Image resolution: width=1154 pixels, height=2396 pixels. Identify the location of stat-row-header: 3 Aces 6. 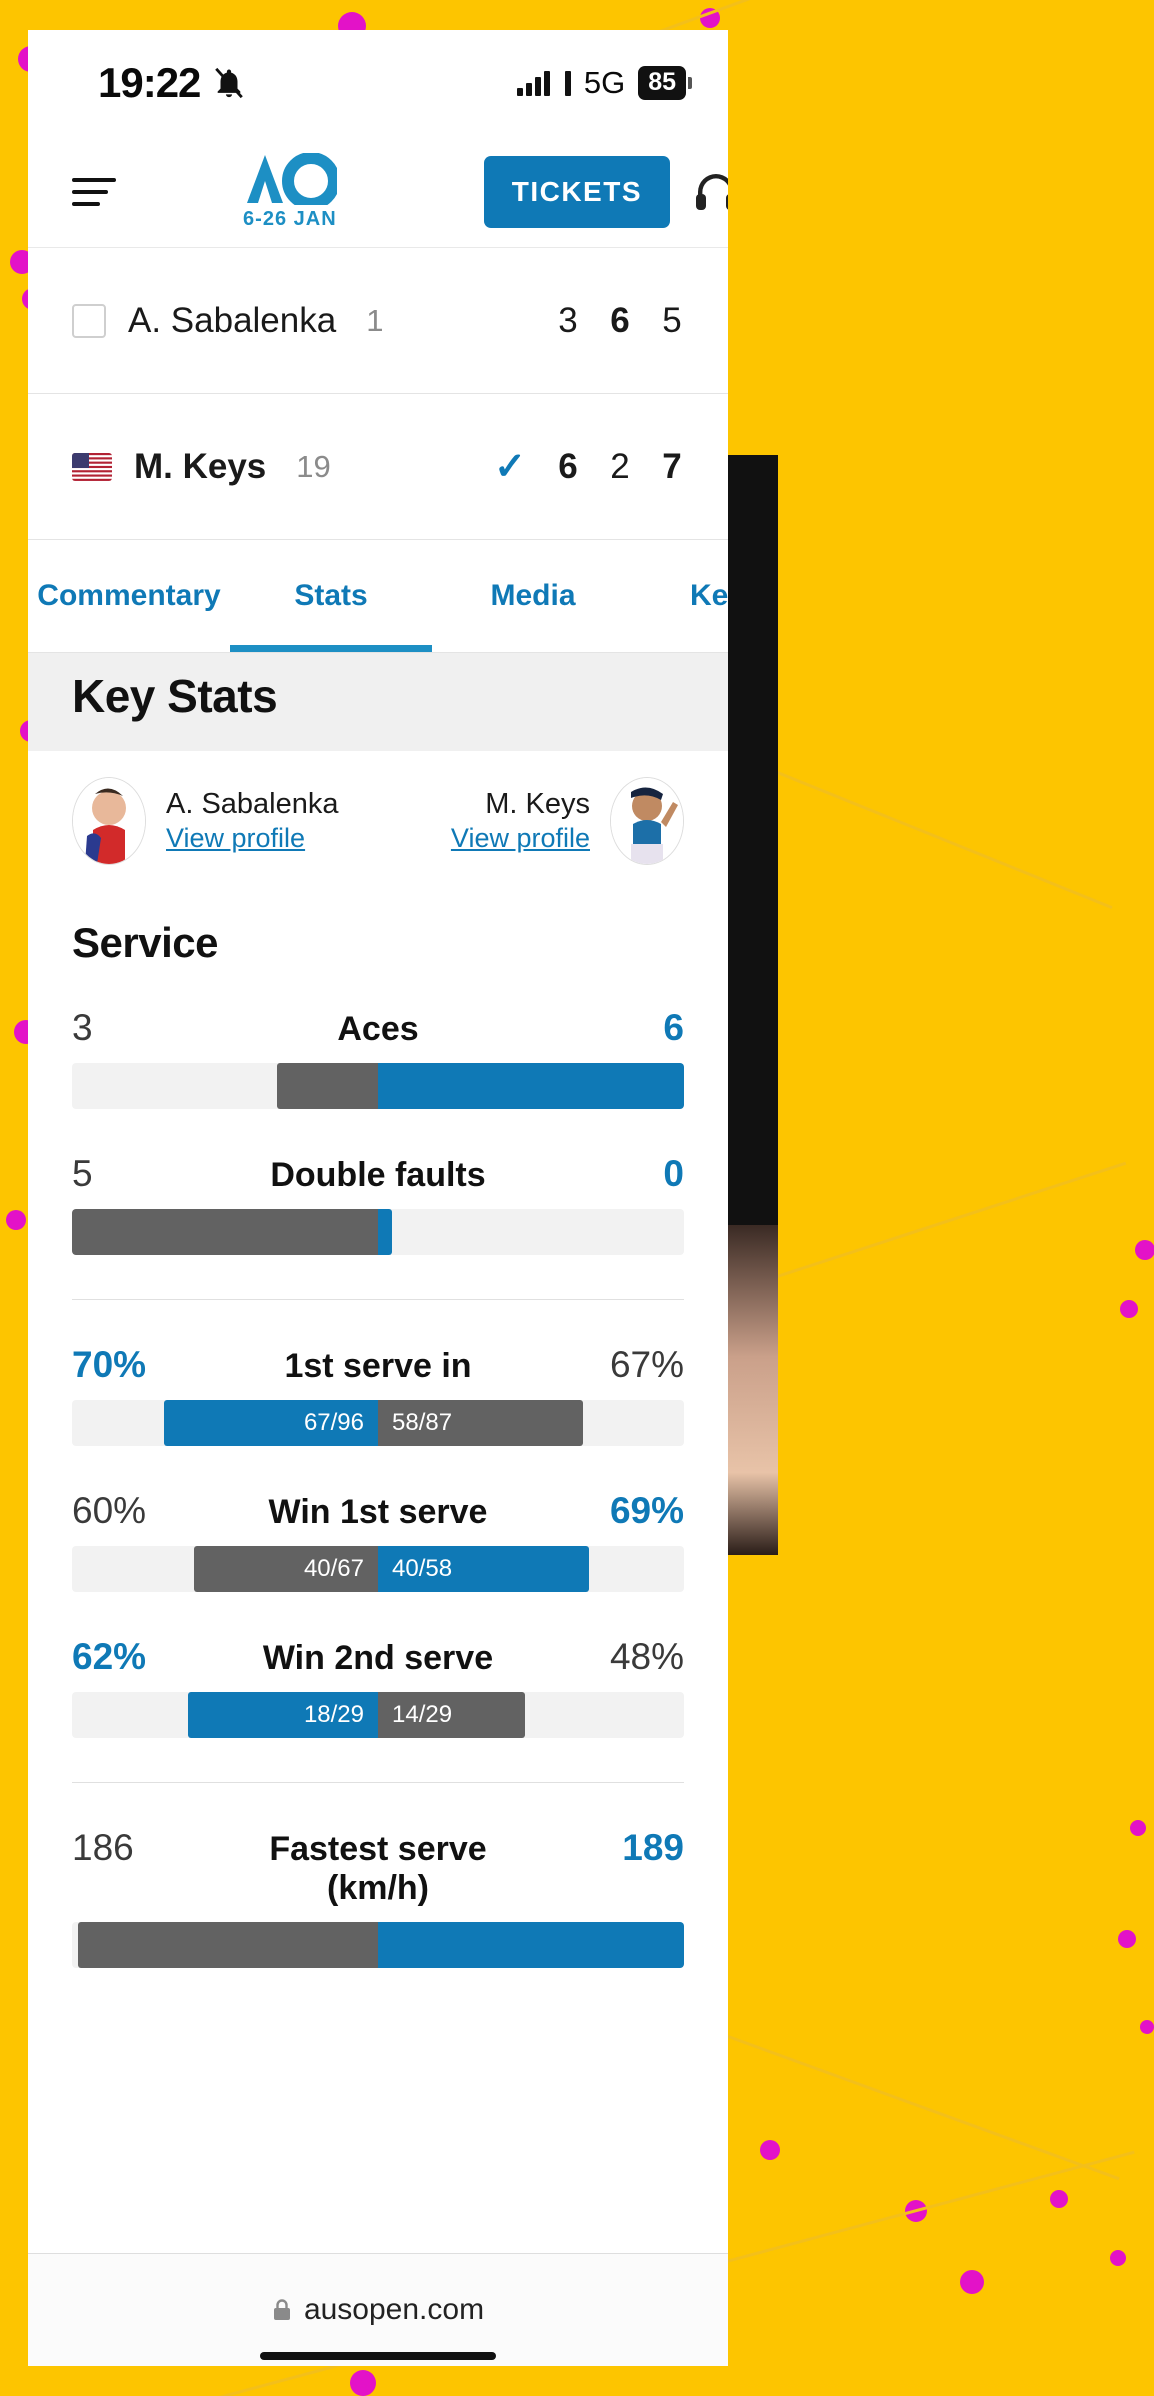
(378, 1028).